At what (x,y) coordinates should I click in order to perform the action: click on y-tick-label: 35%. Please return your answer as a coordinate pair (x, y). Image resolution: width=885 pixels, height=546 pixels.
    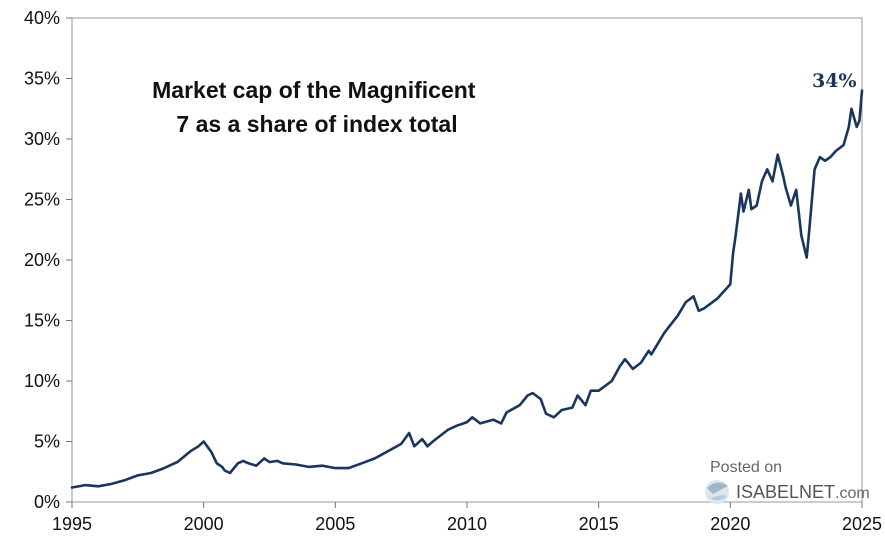
    Looking at the image, I should click on (42, 79).